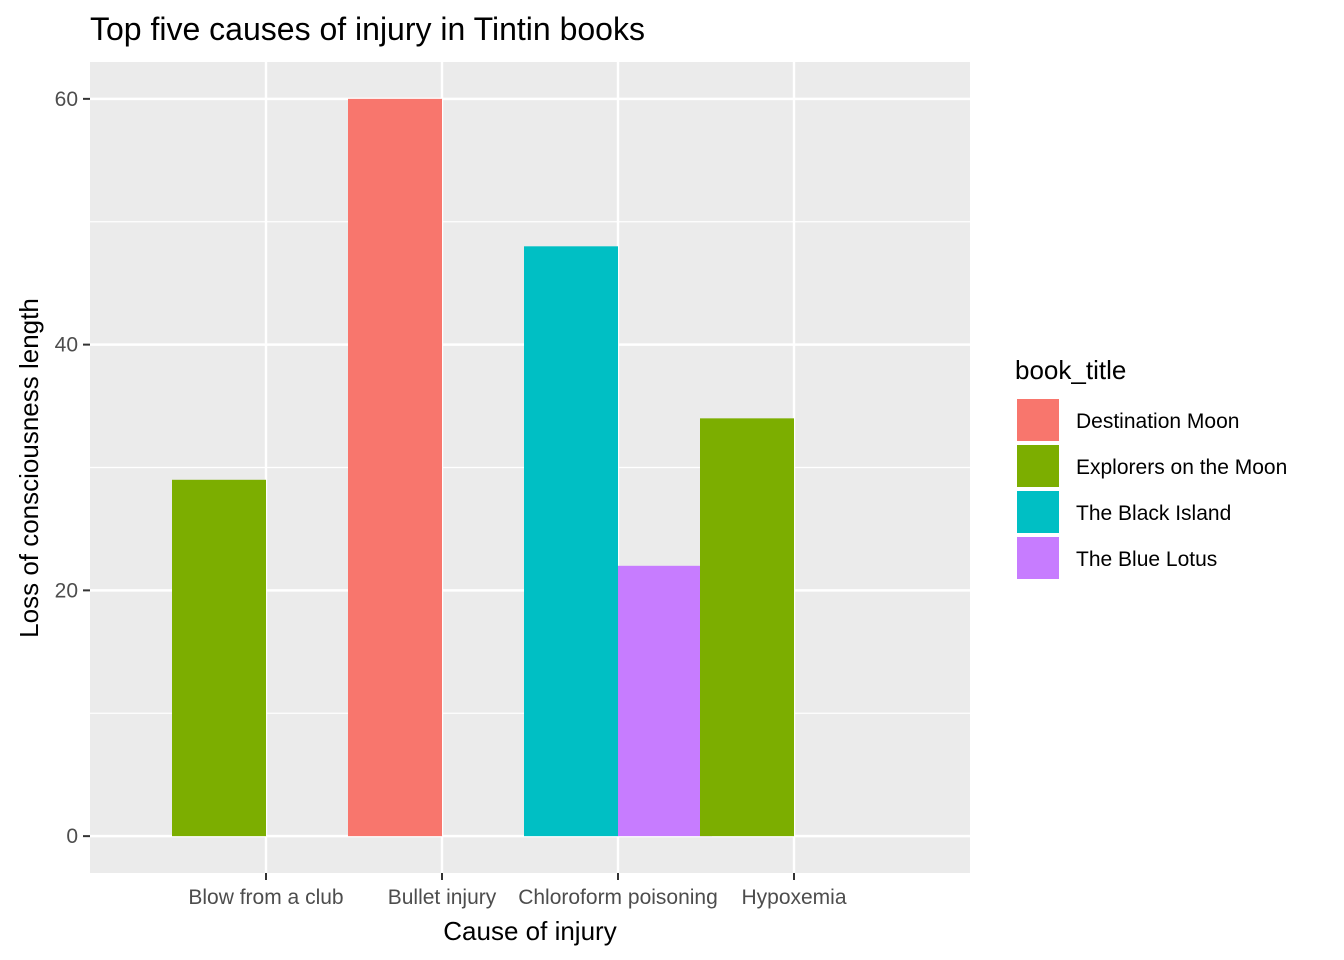 Image resolution: width=1344 pixels, height=960 pixels. Describe the element at coordinates (66, 99) in the screenshot. I see `y-tick-label: 60` at that location.